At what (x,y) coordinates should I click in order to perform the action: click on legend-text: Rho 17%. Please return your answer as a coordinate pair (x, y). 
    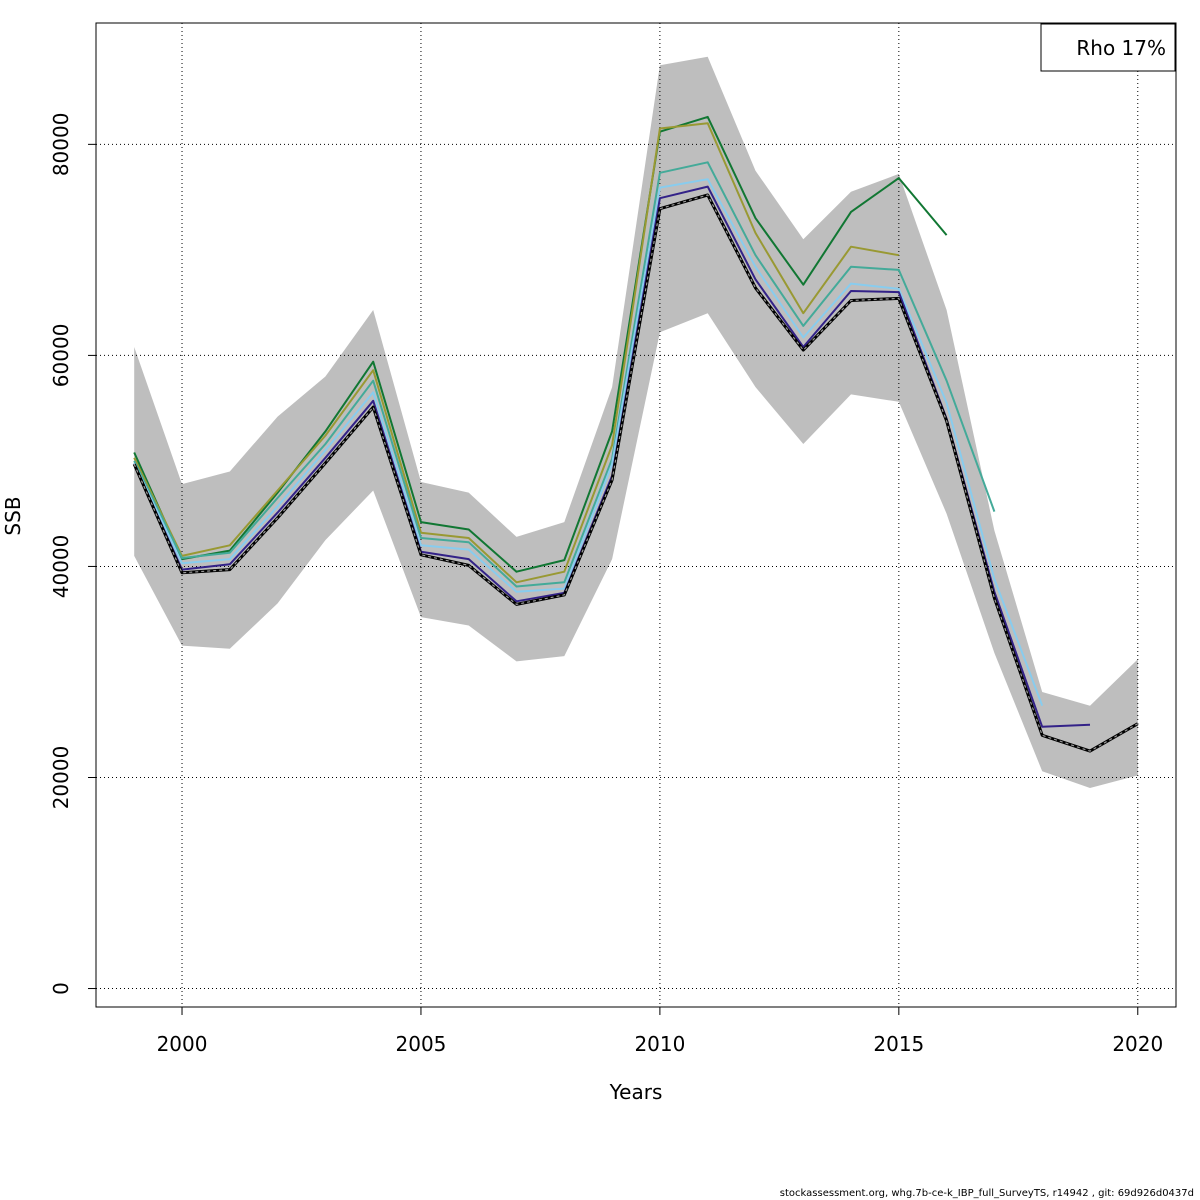
    Looking at the image, I should click on (1121, 48).